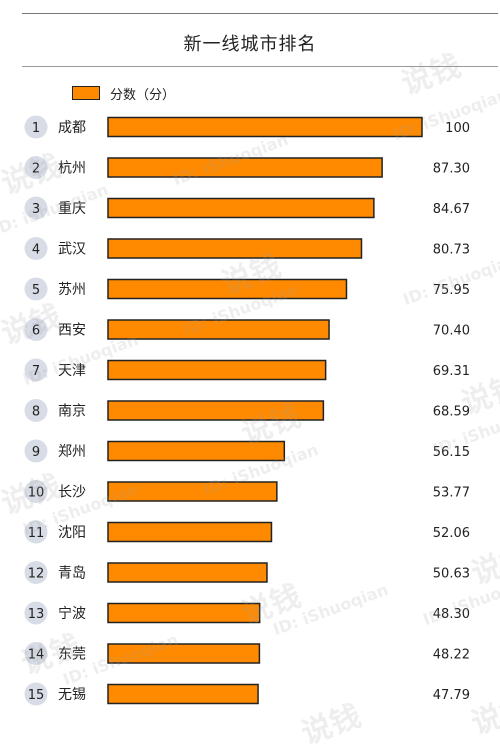 The image size is (500, 753). I want to click on category-label: 宁波, so click(72, 613).